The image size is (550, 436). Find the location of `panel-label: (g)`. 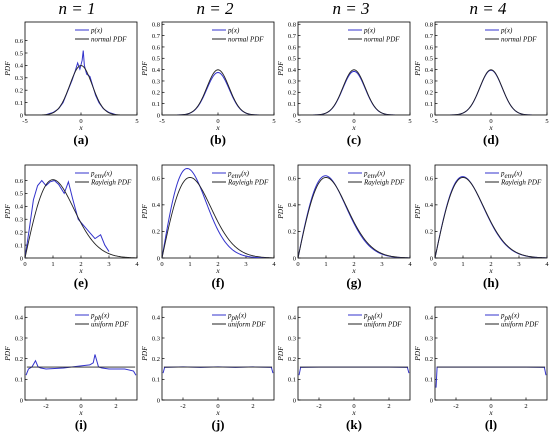

panel-label: (g) is located at coordinates (353, 282).